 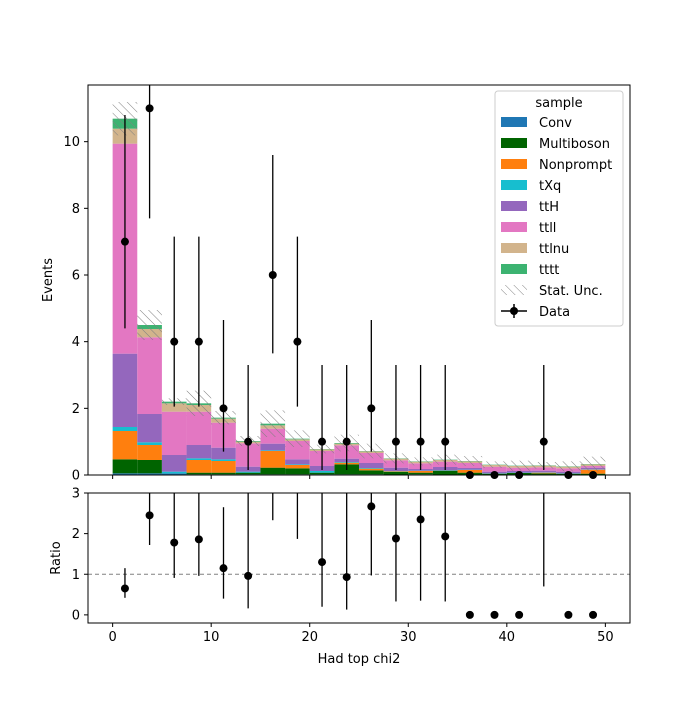 I want to click on legend-label-tth: ttH, so click(x=549, y=207).